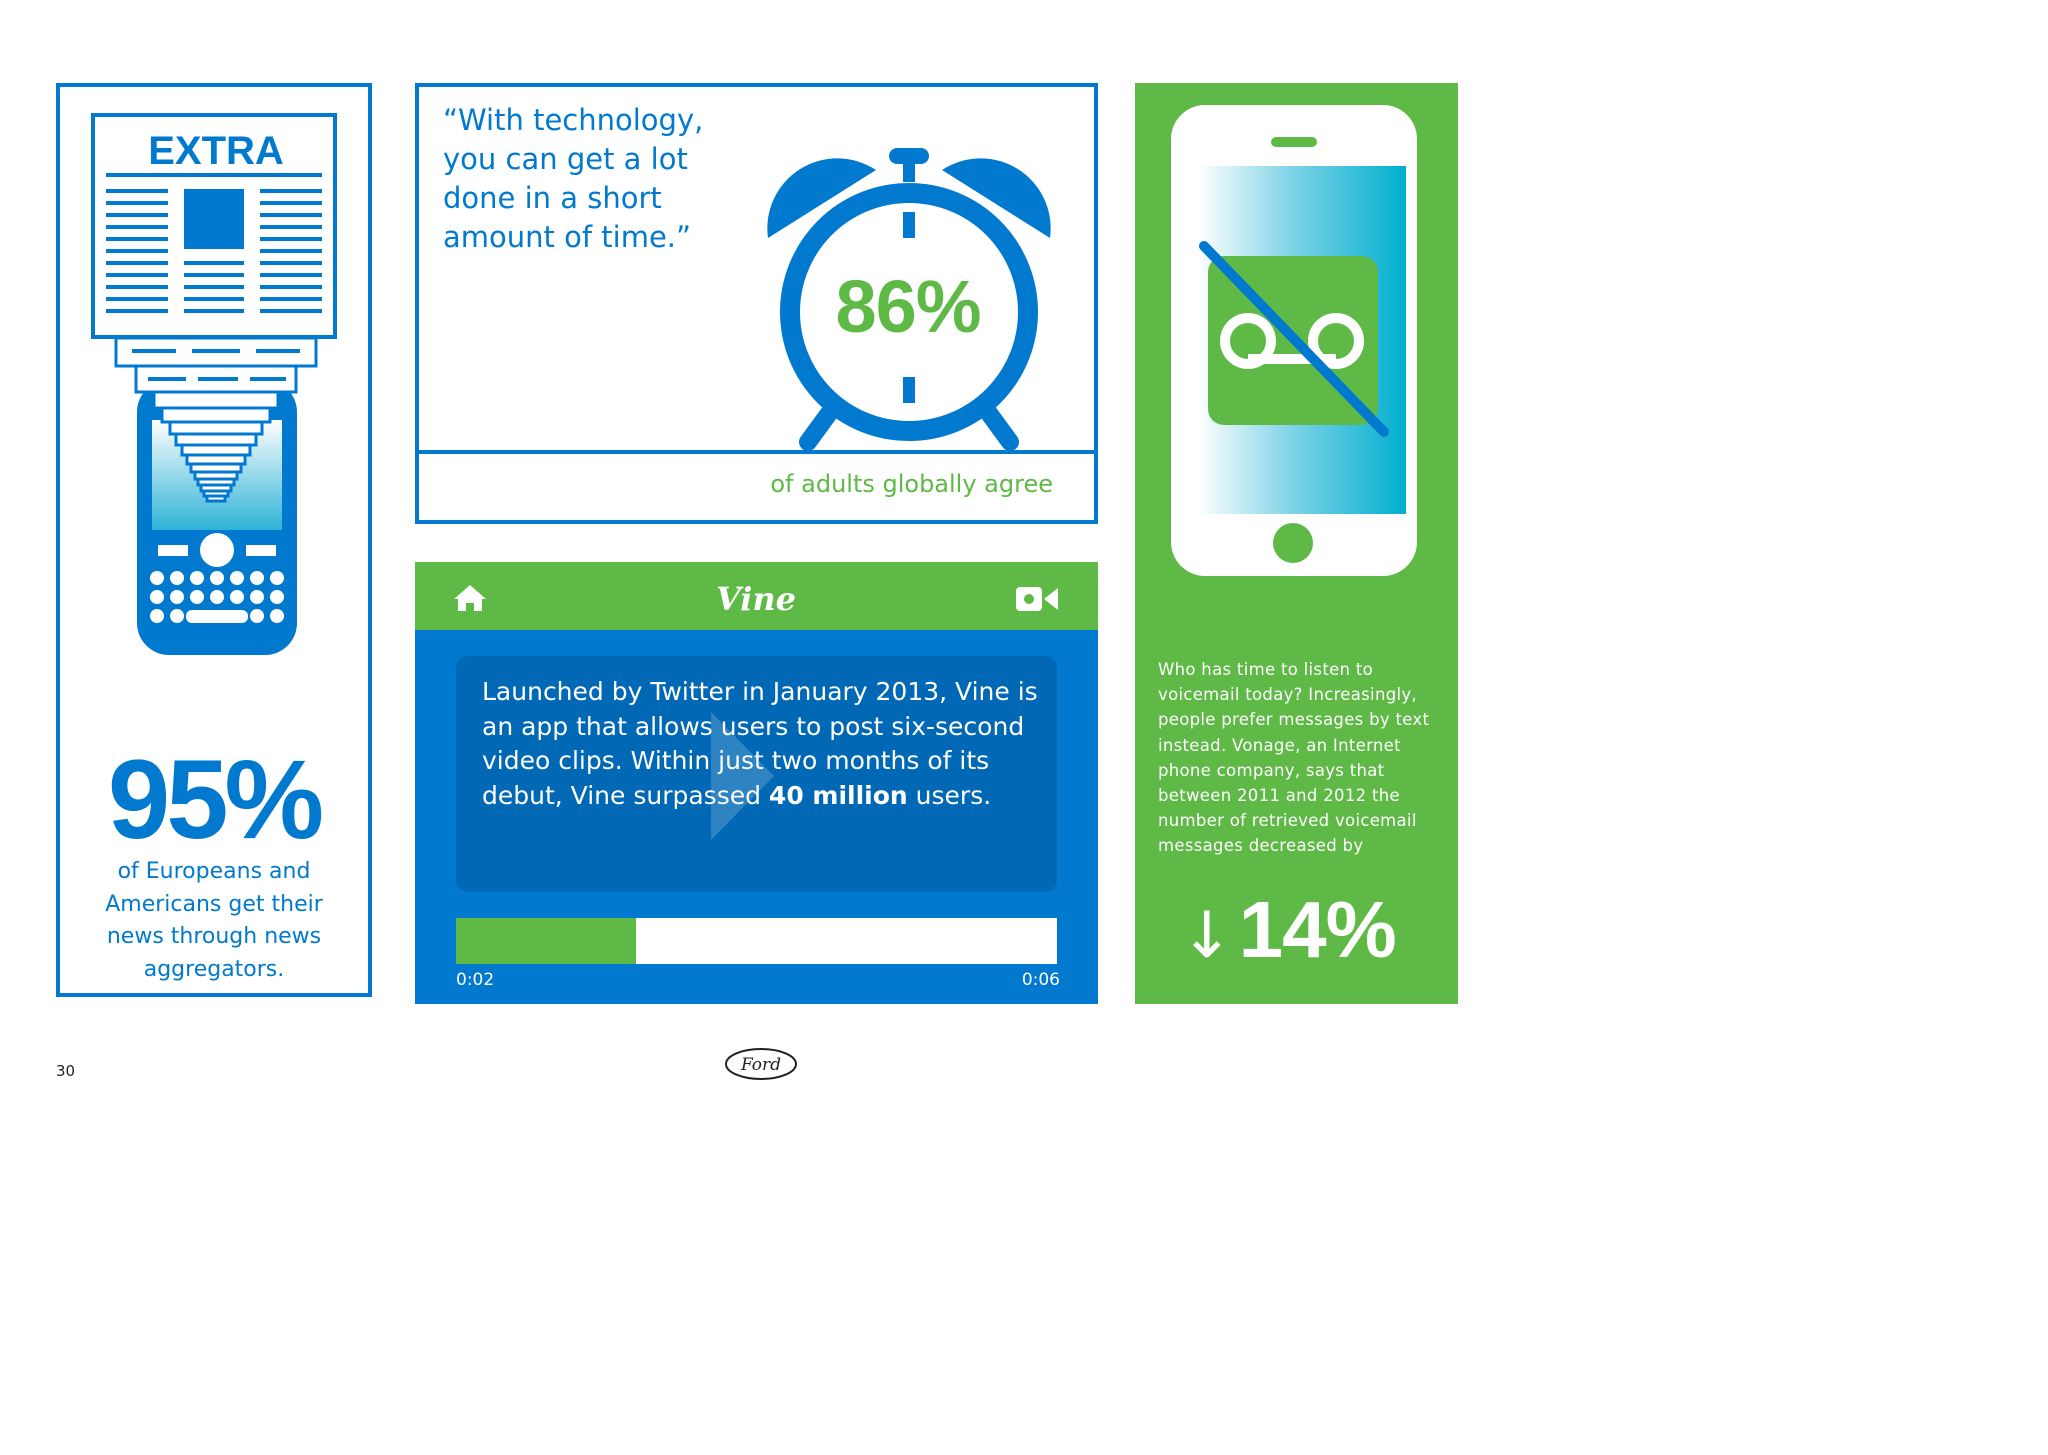 The image size is (2048, 1455). I want to click on progress-fill, so click(546, 941).